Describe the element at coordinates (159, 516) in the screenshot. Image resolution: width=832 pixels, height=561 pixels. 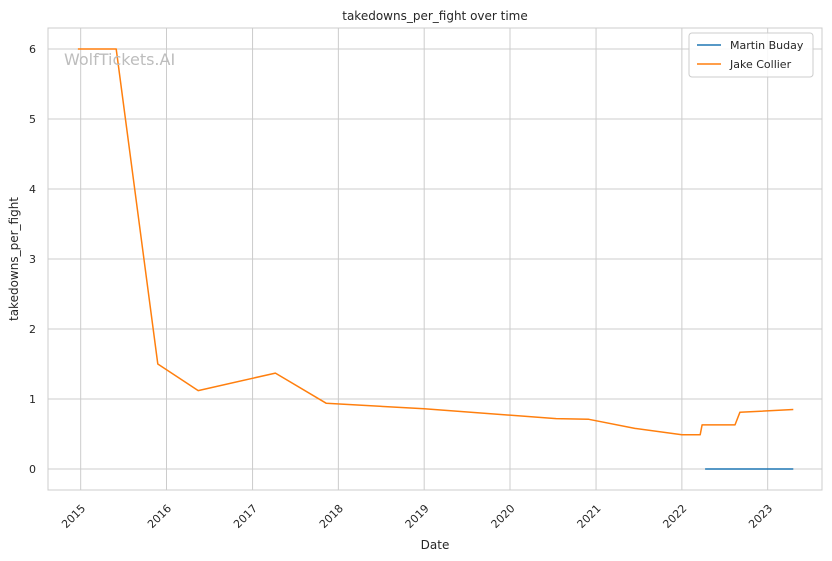
I see `x-tick-label: 2016` at that location.